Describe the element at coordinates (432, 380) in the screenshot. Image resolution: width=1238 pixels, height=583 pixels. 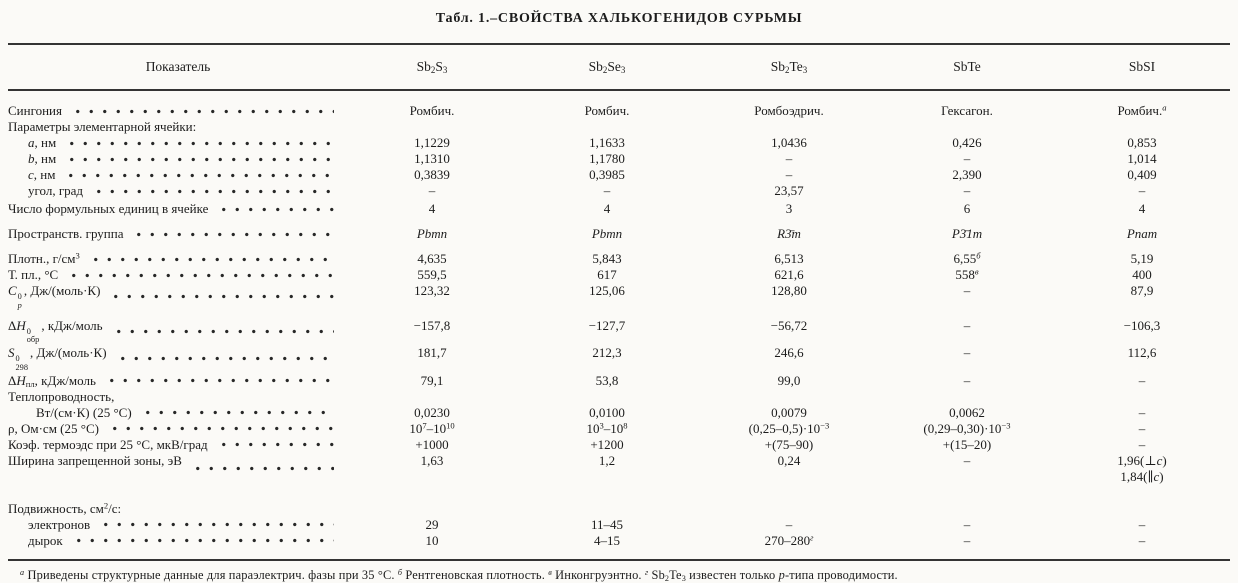
I see `value-cell: 79,1` at that location.